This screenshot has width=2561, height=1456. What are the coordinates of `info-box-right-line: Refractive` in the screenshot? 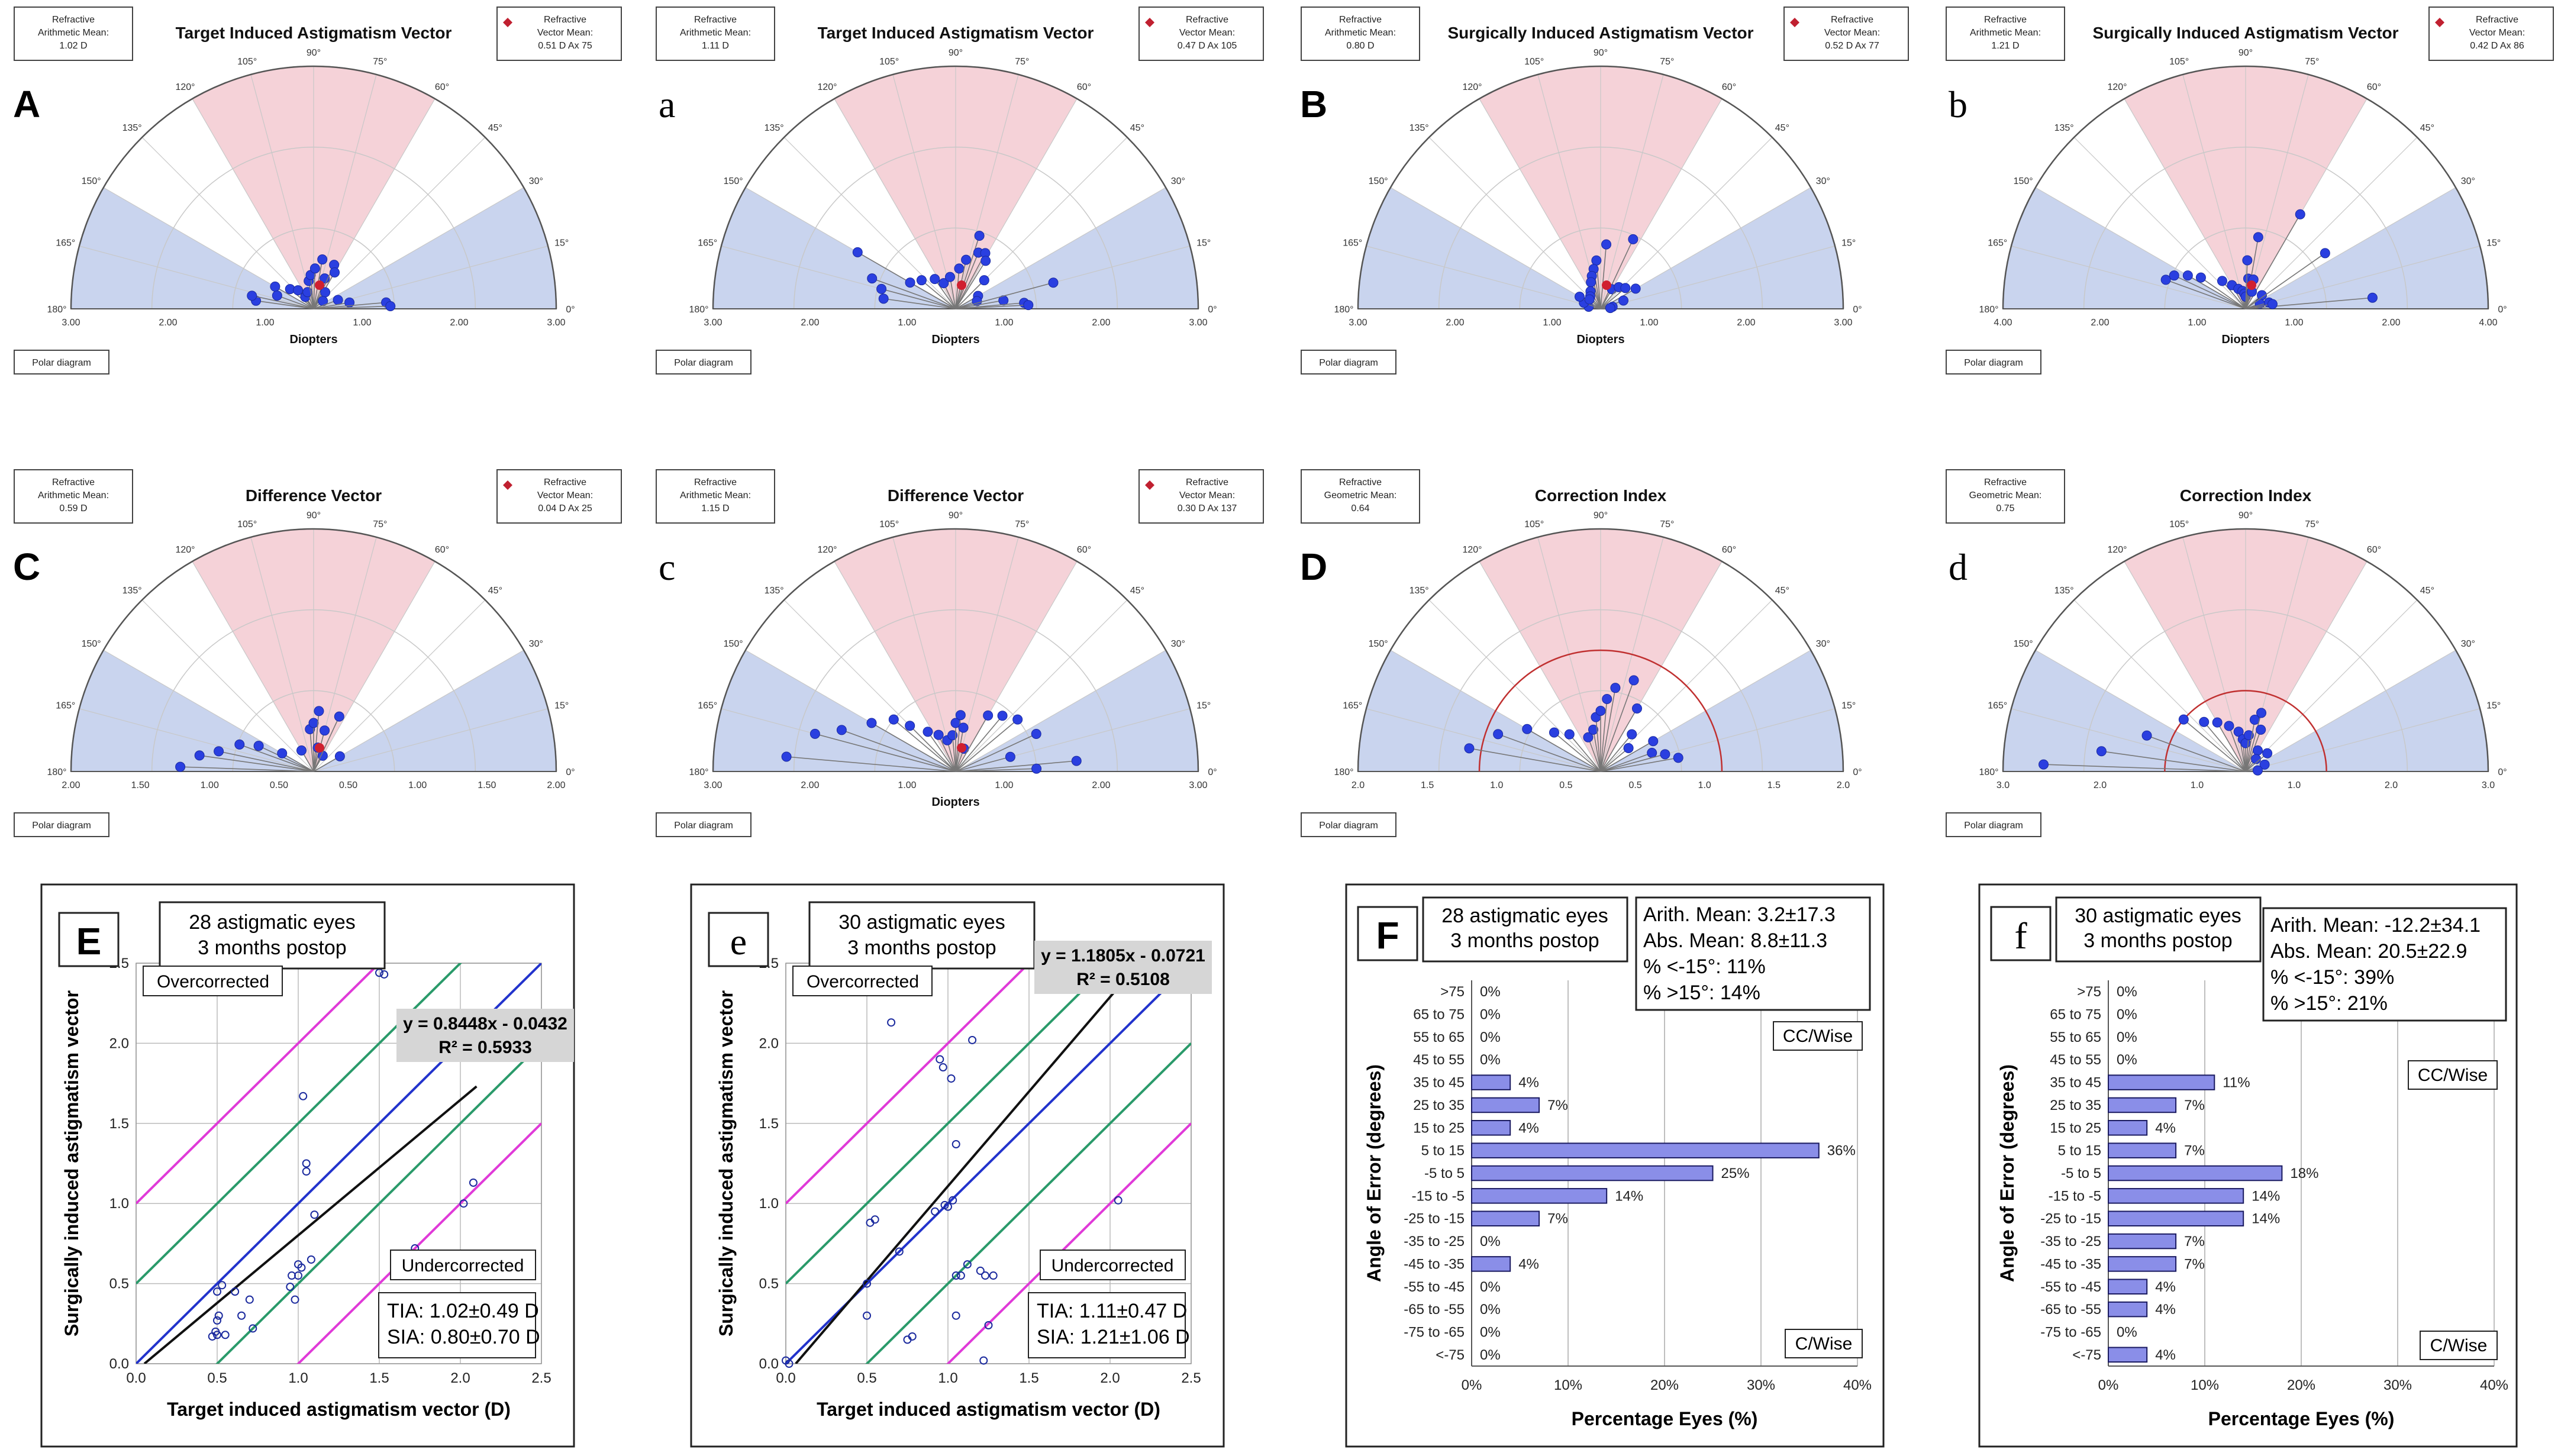 It's located at (1852, 20).